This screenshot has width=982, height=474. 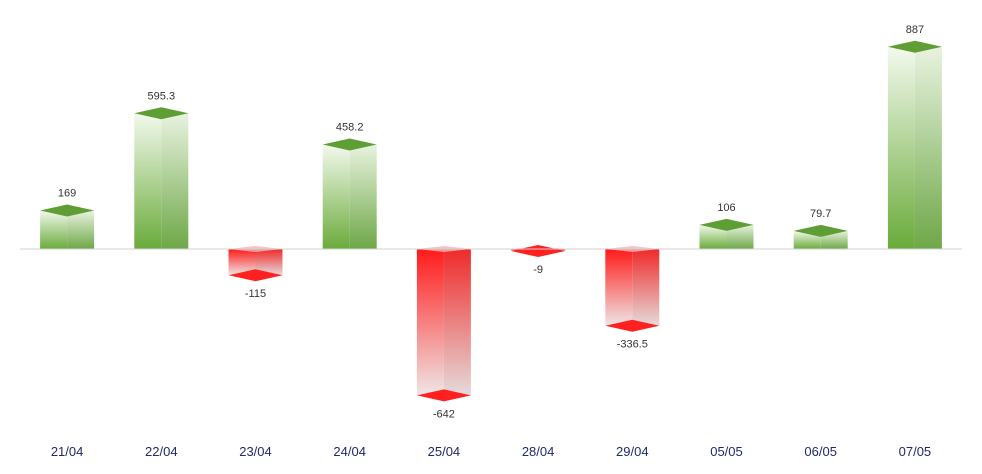 I want to click on x-tick-label: 29/04, so click(x=632, y=451).